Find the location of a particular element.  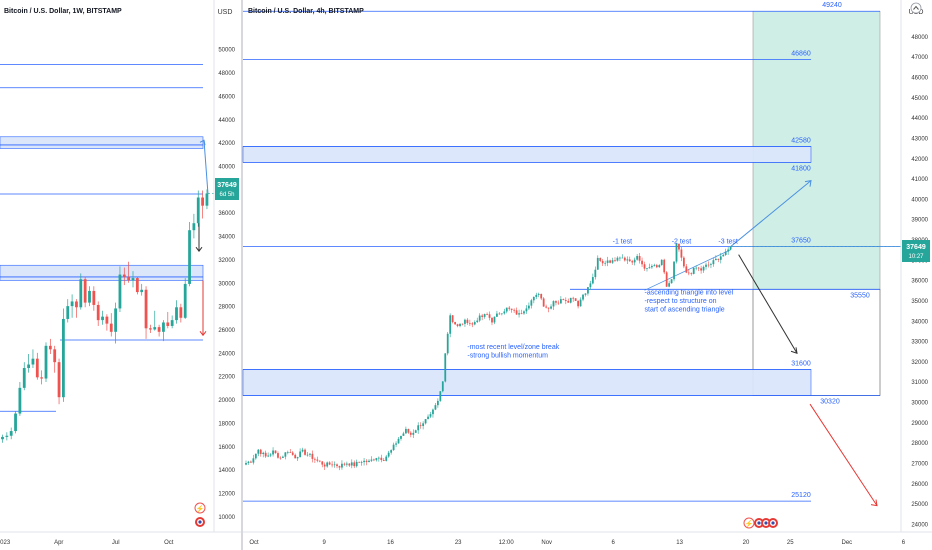

weekly-us-flag-icon is located at coordinates (200, 522).